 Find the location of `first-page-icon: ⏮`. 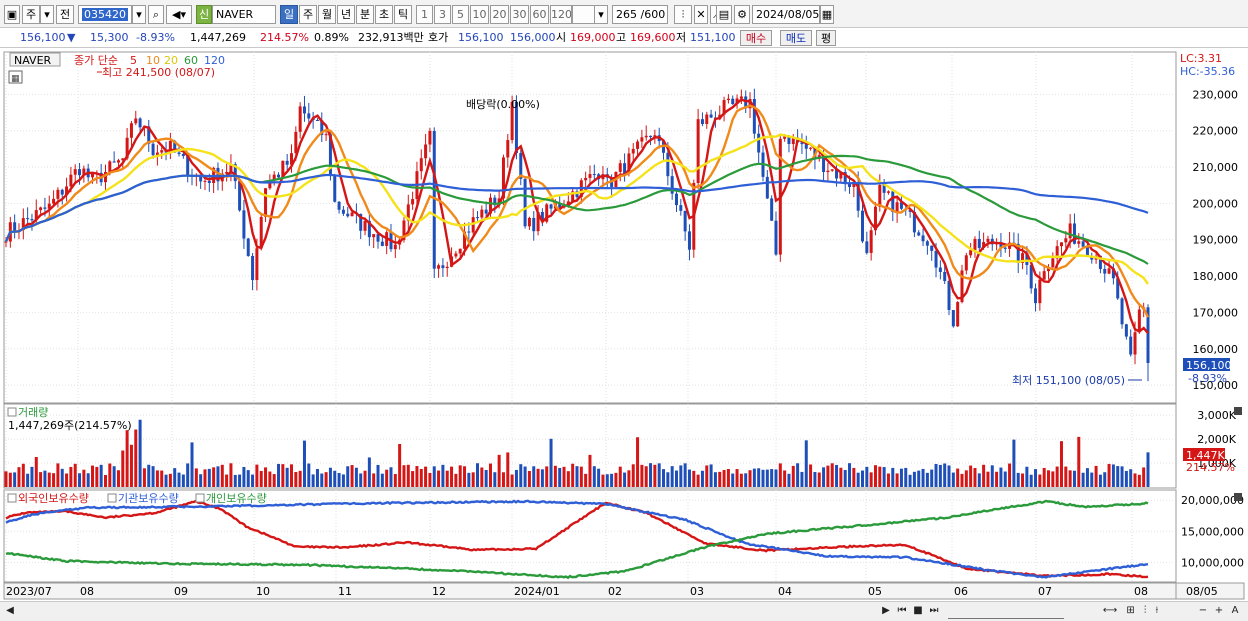

first-page-icon: ⏮ is located at coordinates (902, 610).